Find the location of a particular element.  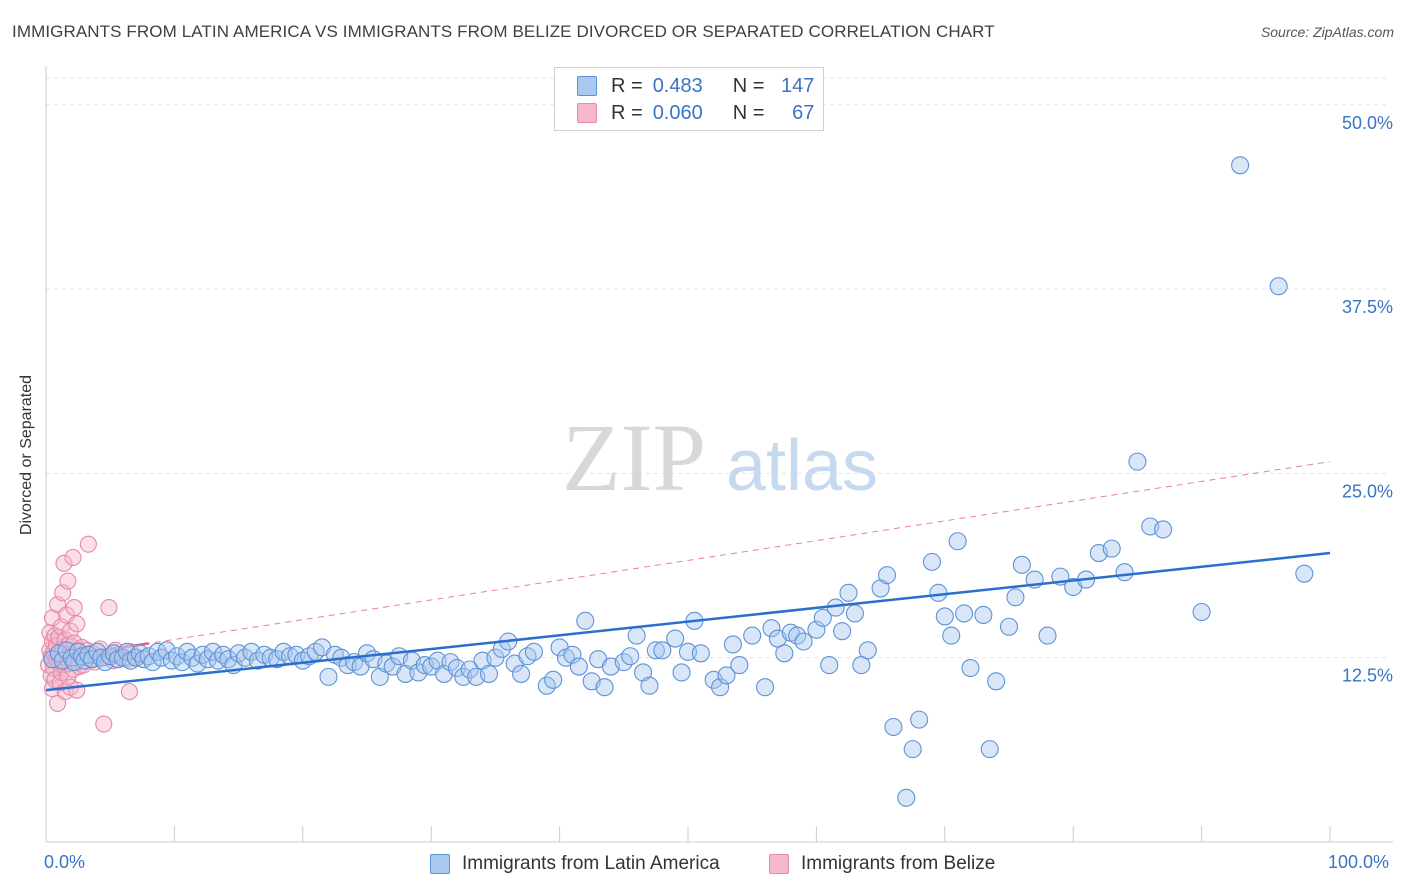

legend-swatch-pink is located at coordinates (587, 113).